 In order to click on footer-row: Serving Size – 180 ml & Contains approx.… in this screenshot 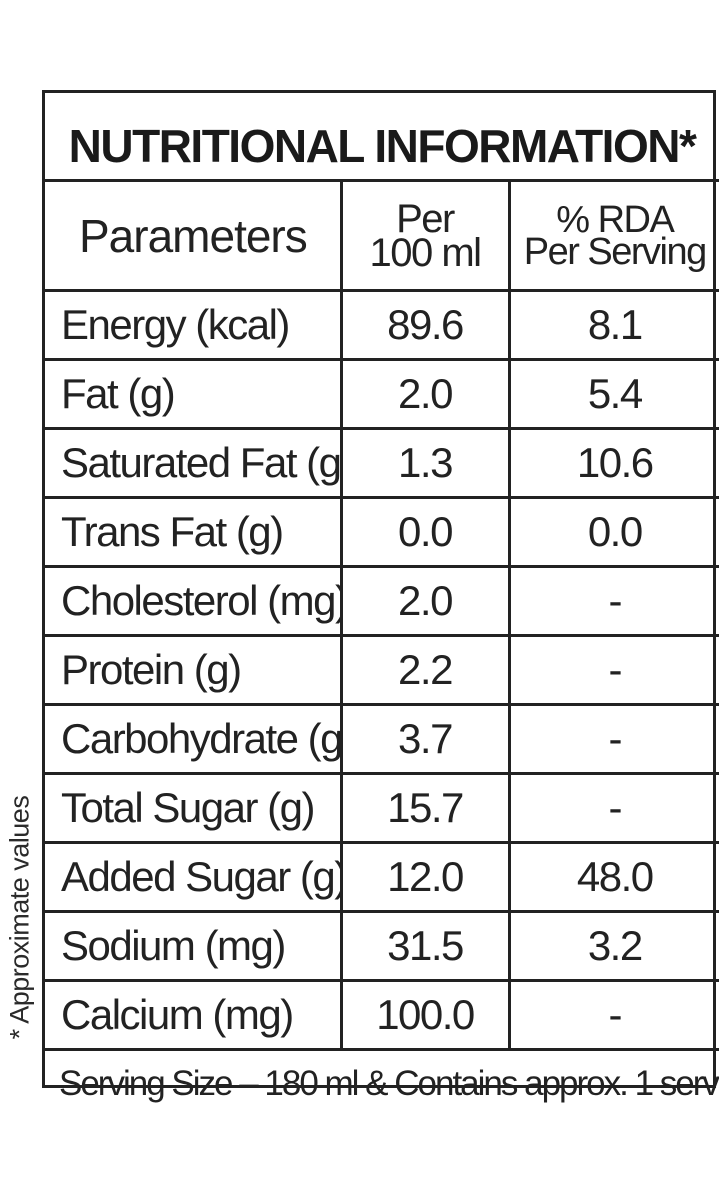, I will do `click(382, 1082)`.